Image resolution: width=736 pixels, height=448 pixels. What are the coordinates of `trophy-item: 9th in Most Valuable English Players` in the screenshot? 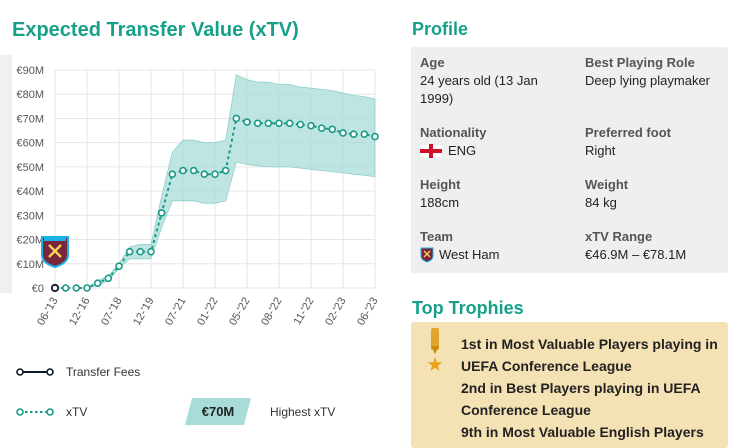 It's located at (582, 432).